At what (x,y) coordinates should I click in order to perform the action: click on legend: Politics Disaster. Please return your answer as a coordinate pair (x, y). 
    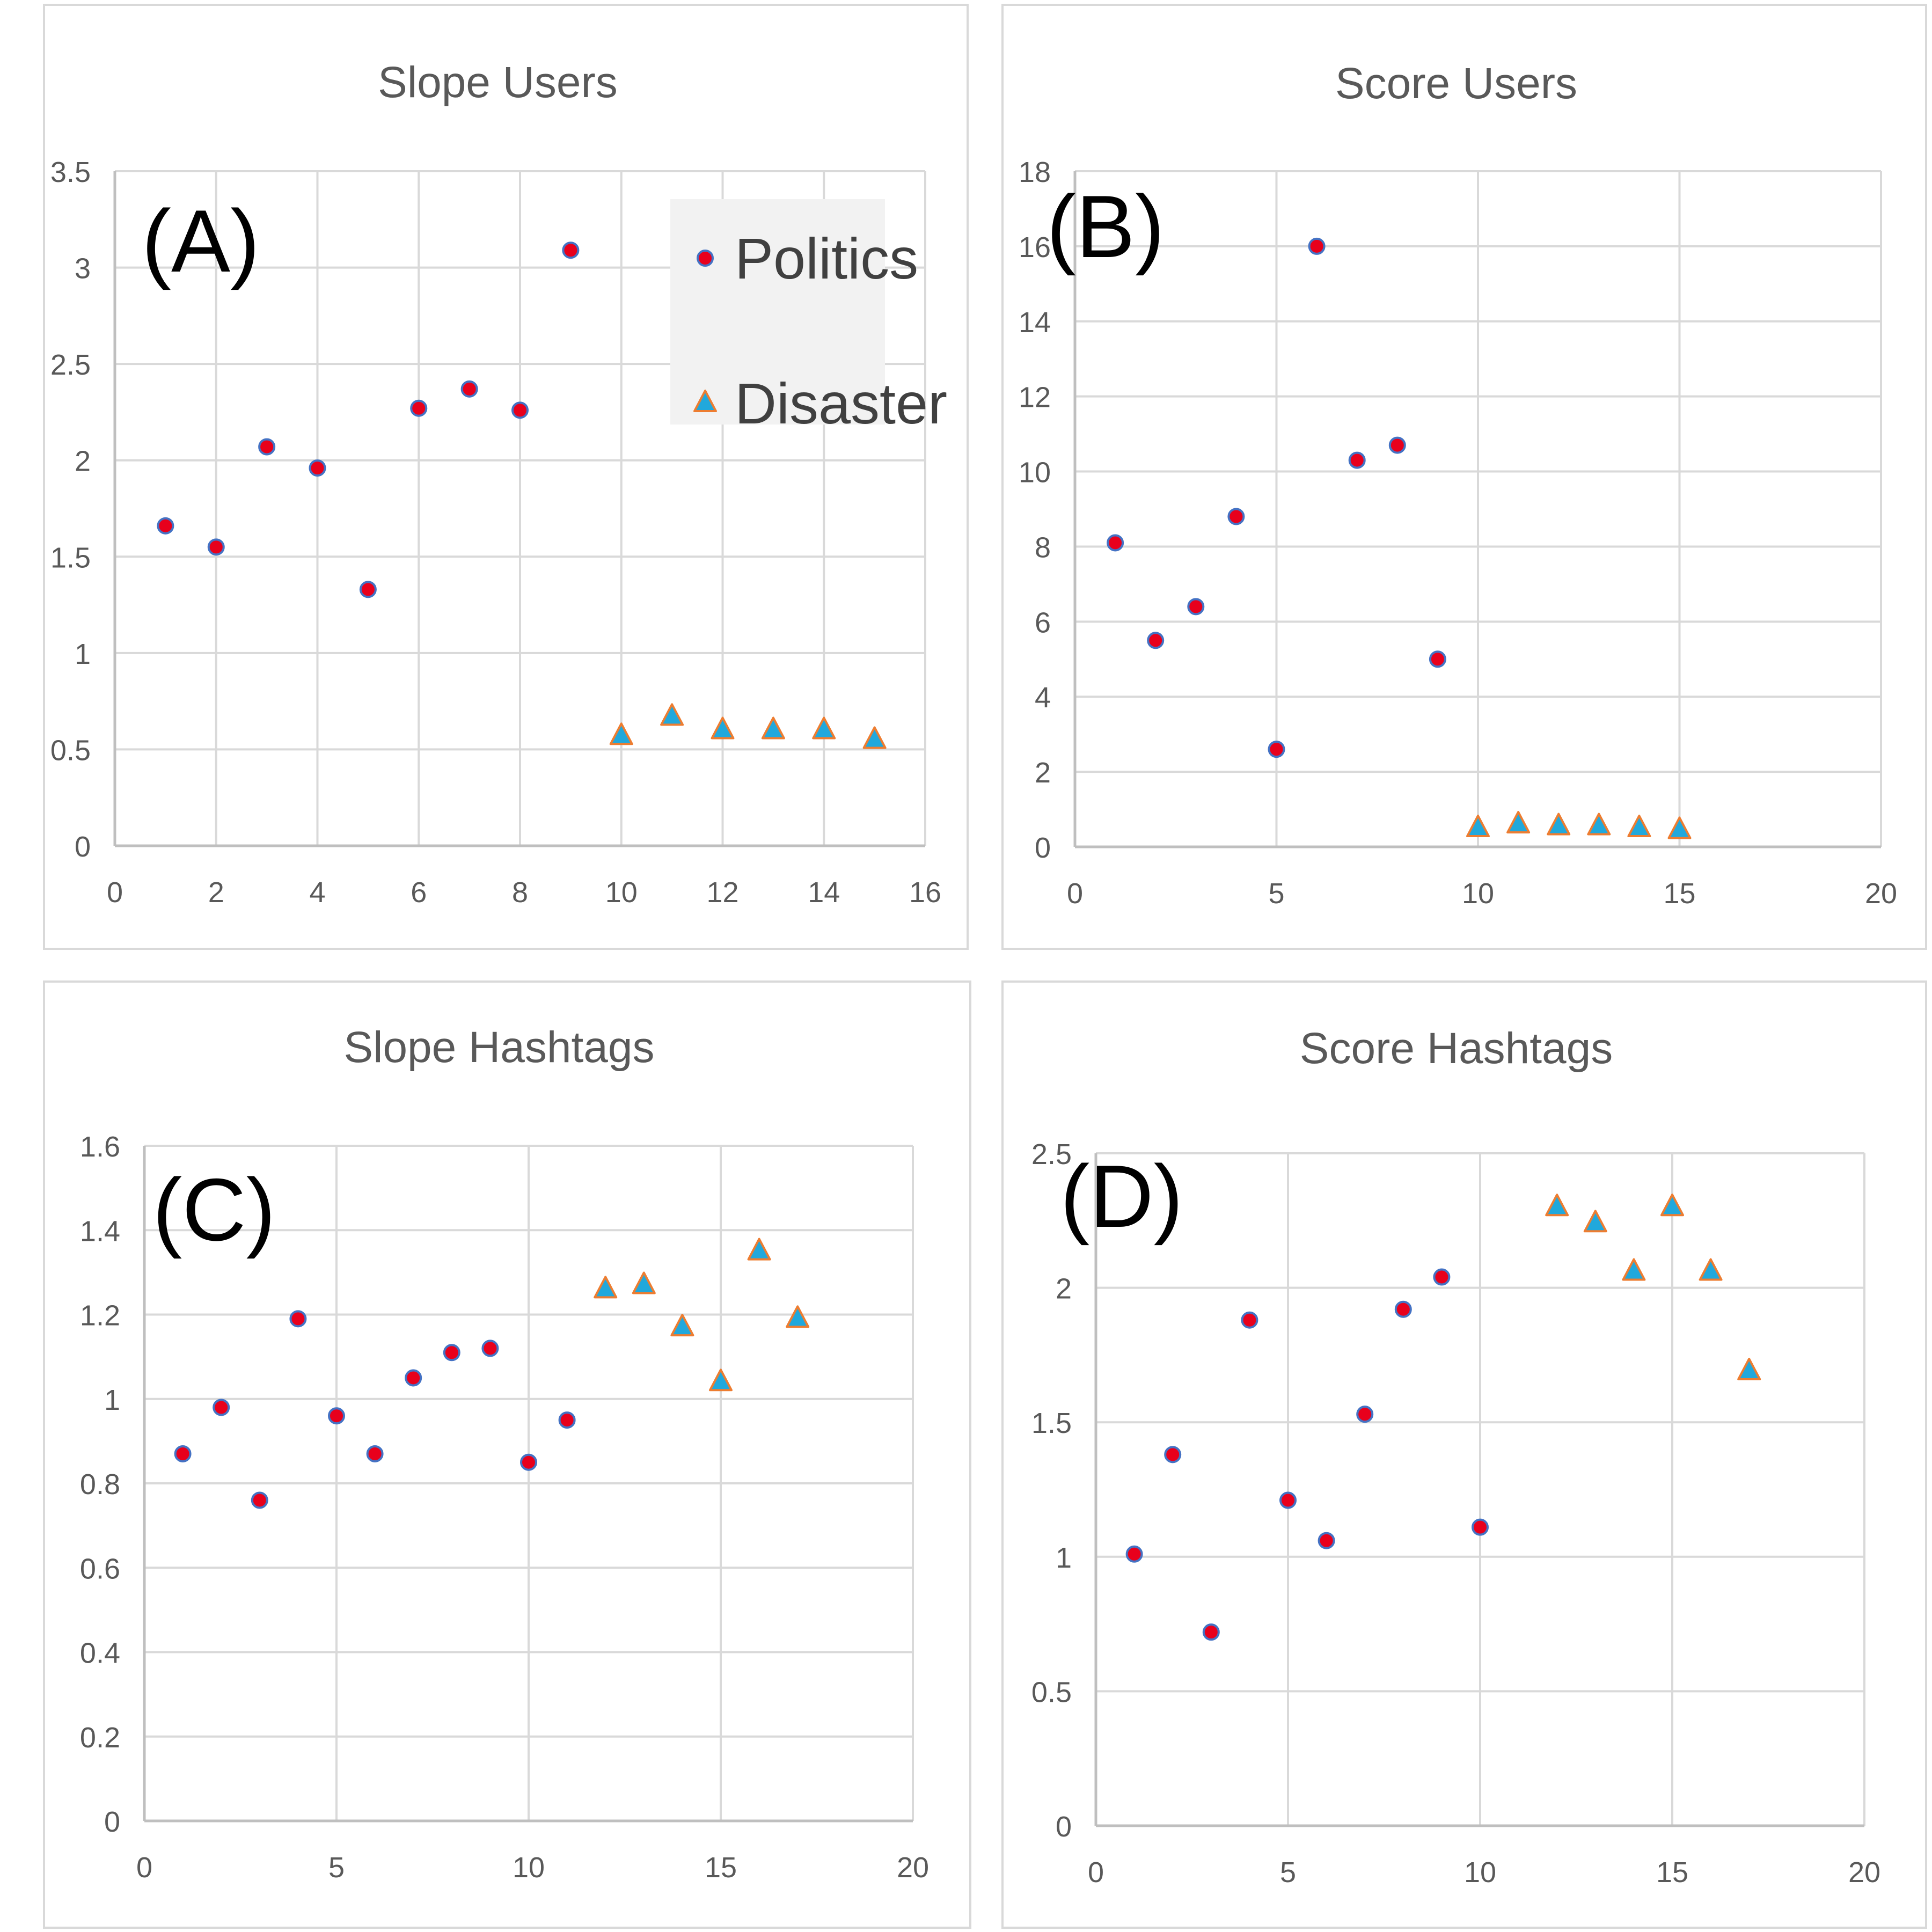
    Looking at the image, I should click on (808, 317).